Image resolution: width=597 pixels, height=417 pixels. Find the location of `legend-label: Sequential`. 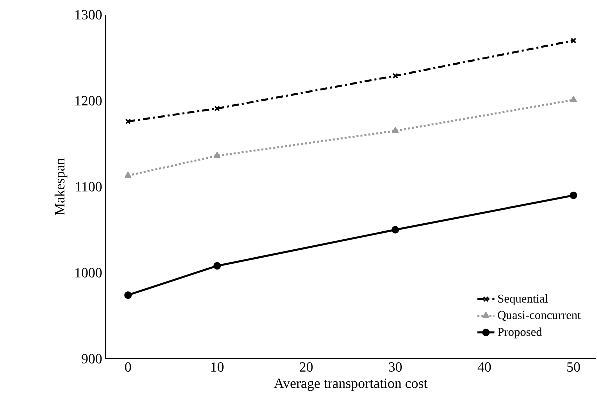

legend-label: Sequential is located at coordinates (523, 300).